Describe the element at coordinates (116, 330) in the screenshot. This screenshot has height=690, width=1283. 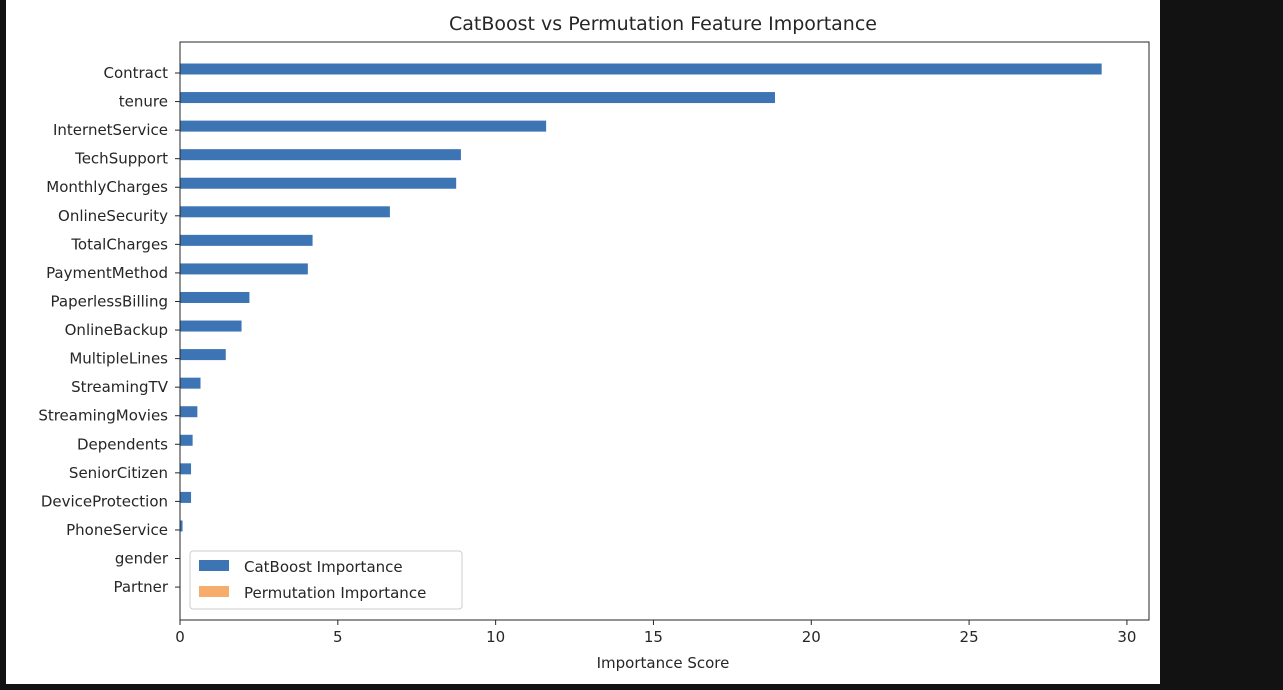
I see `category-label: OnlineBackup` at that location.